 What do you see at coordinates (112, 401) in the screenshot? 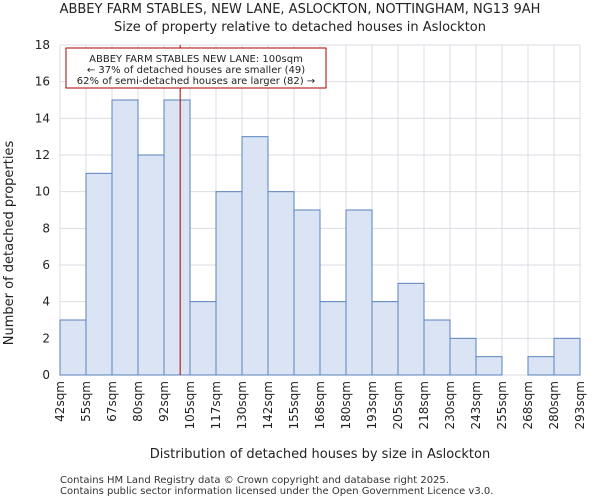
I see `x-tick-label: 67sqm` at bounding box center [112, 401].